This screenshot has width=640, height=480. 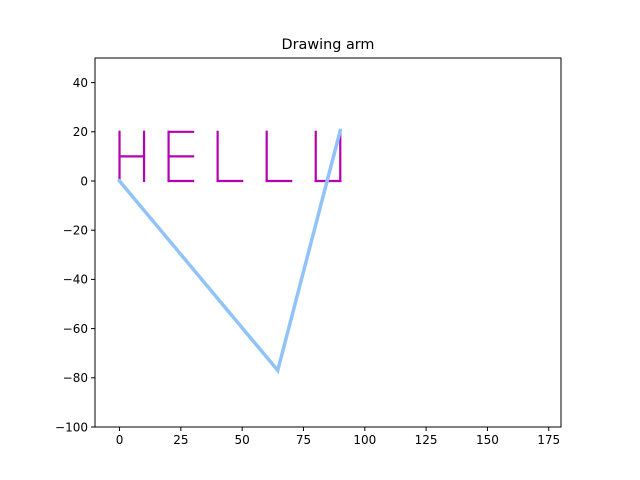 What do you see at coordinates (242, 440) in the screenshot?
I see `x-tick-label: 50` at bounding box center [242, 440].